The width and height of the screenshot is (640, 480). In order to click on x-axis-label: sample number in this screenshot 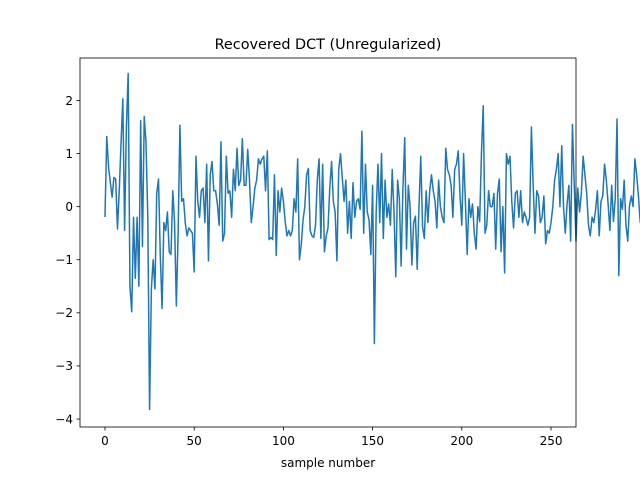, I will do `click(328, 463)`.